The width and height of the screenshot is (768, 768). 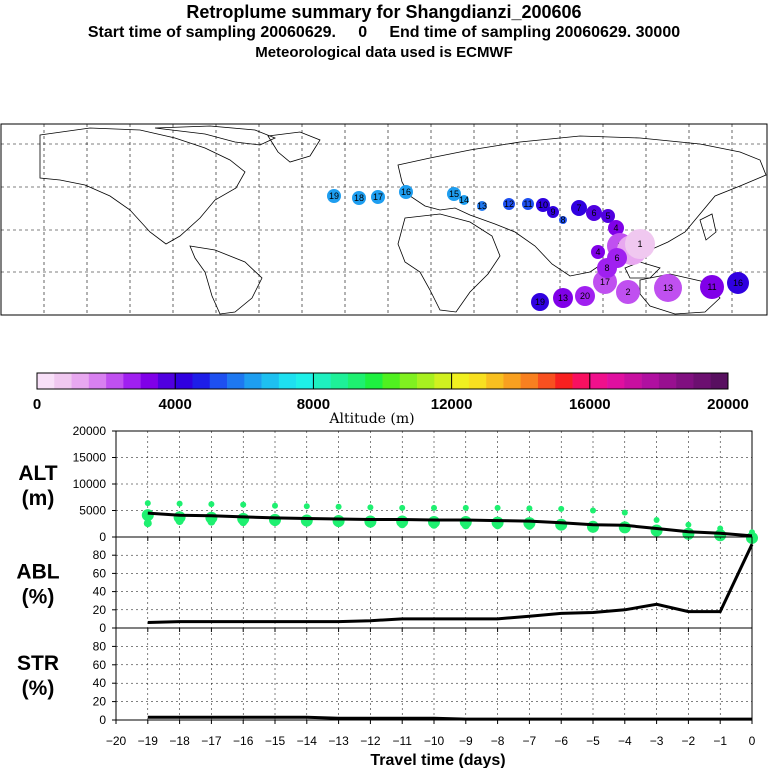 I want to click on x-tick-label: −15, so click(x=275, y=741).